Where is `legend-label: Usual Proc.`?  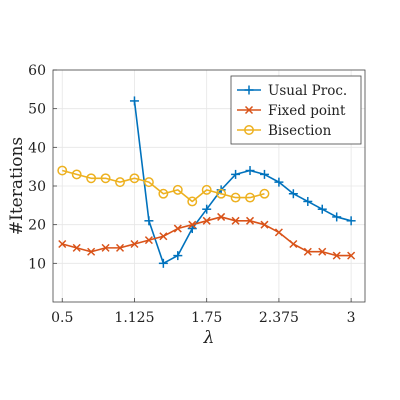 legend-label: Usual Proc. is located at coordinates (307, 91).